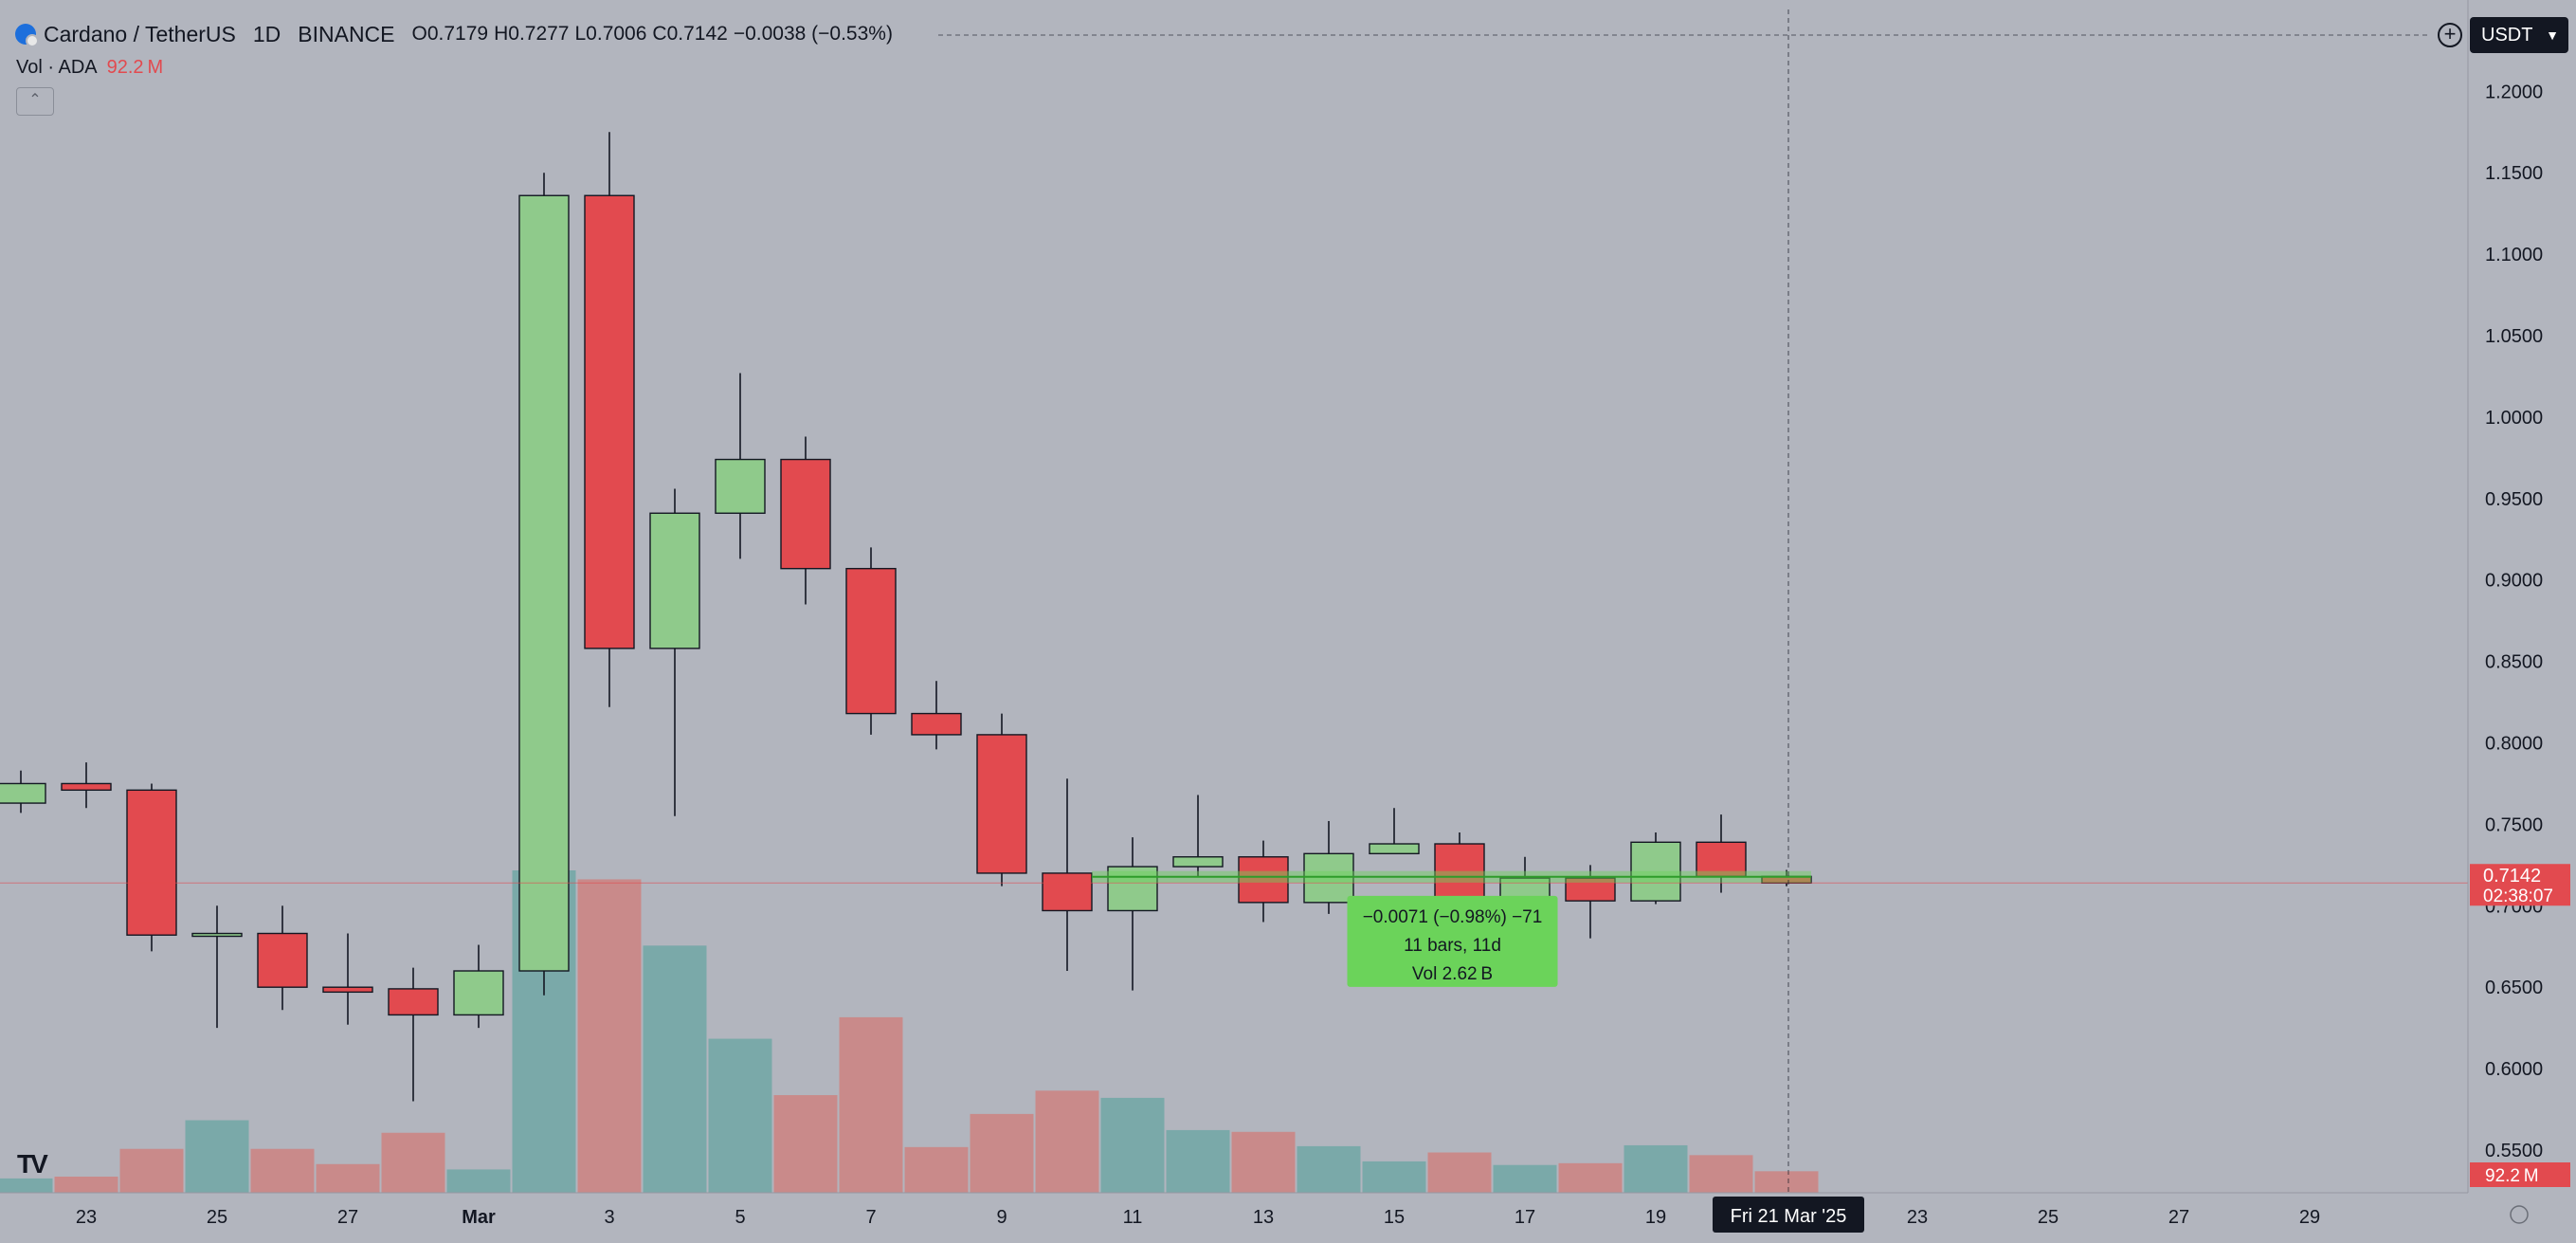 The height and width of the screenshot is (1243, 2576). Describe the element at coordinates (2514, 499) in the screenshot. I see `price-tick-label: 0.9500` at that location.